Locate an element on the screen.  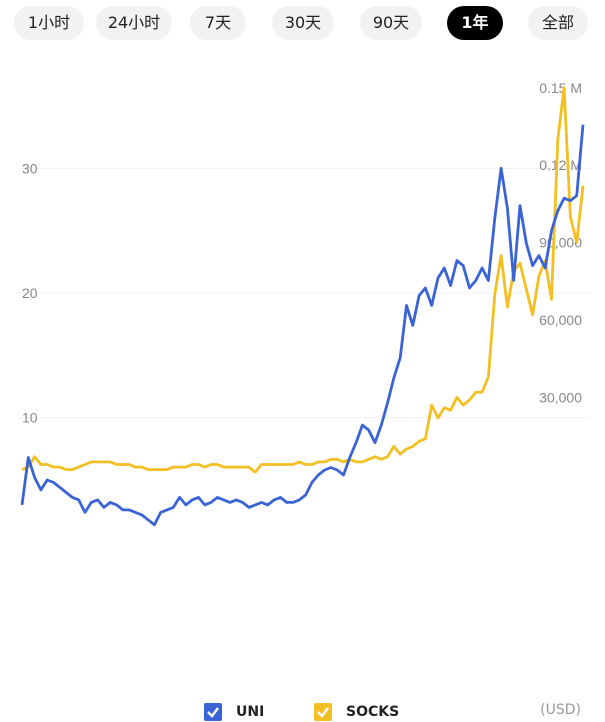
right-tick-label: 0.12 M is located at coordinates (560, 165).